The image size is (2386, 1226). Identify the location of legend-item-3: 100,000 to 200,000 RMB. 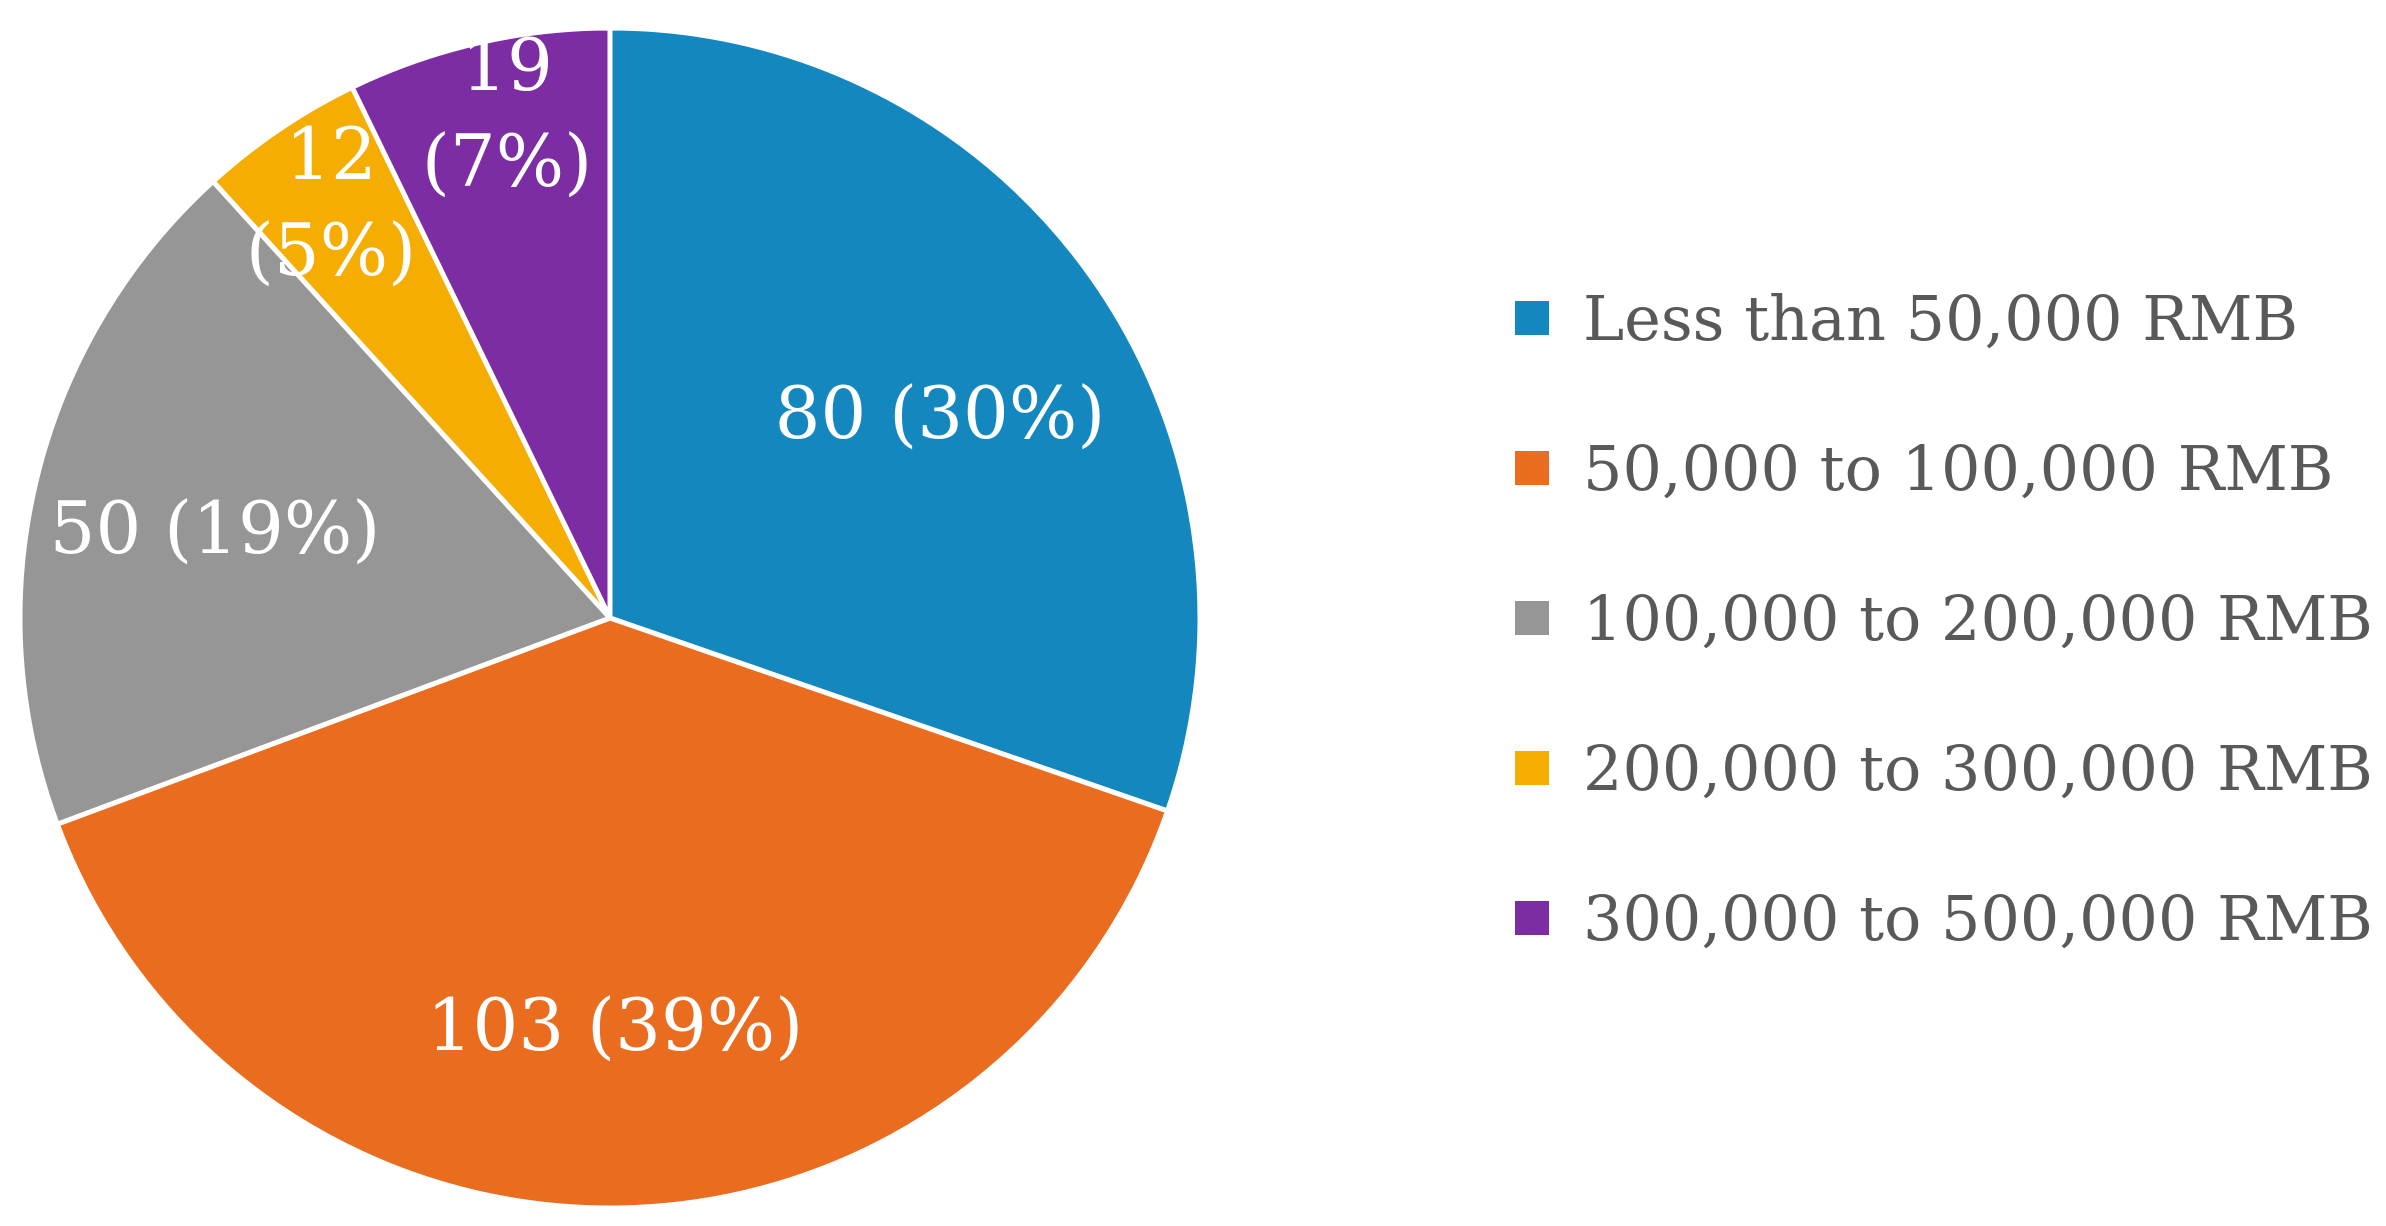
(1944, 618).